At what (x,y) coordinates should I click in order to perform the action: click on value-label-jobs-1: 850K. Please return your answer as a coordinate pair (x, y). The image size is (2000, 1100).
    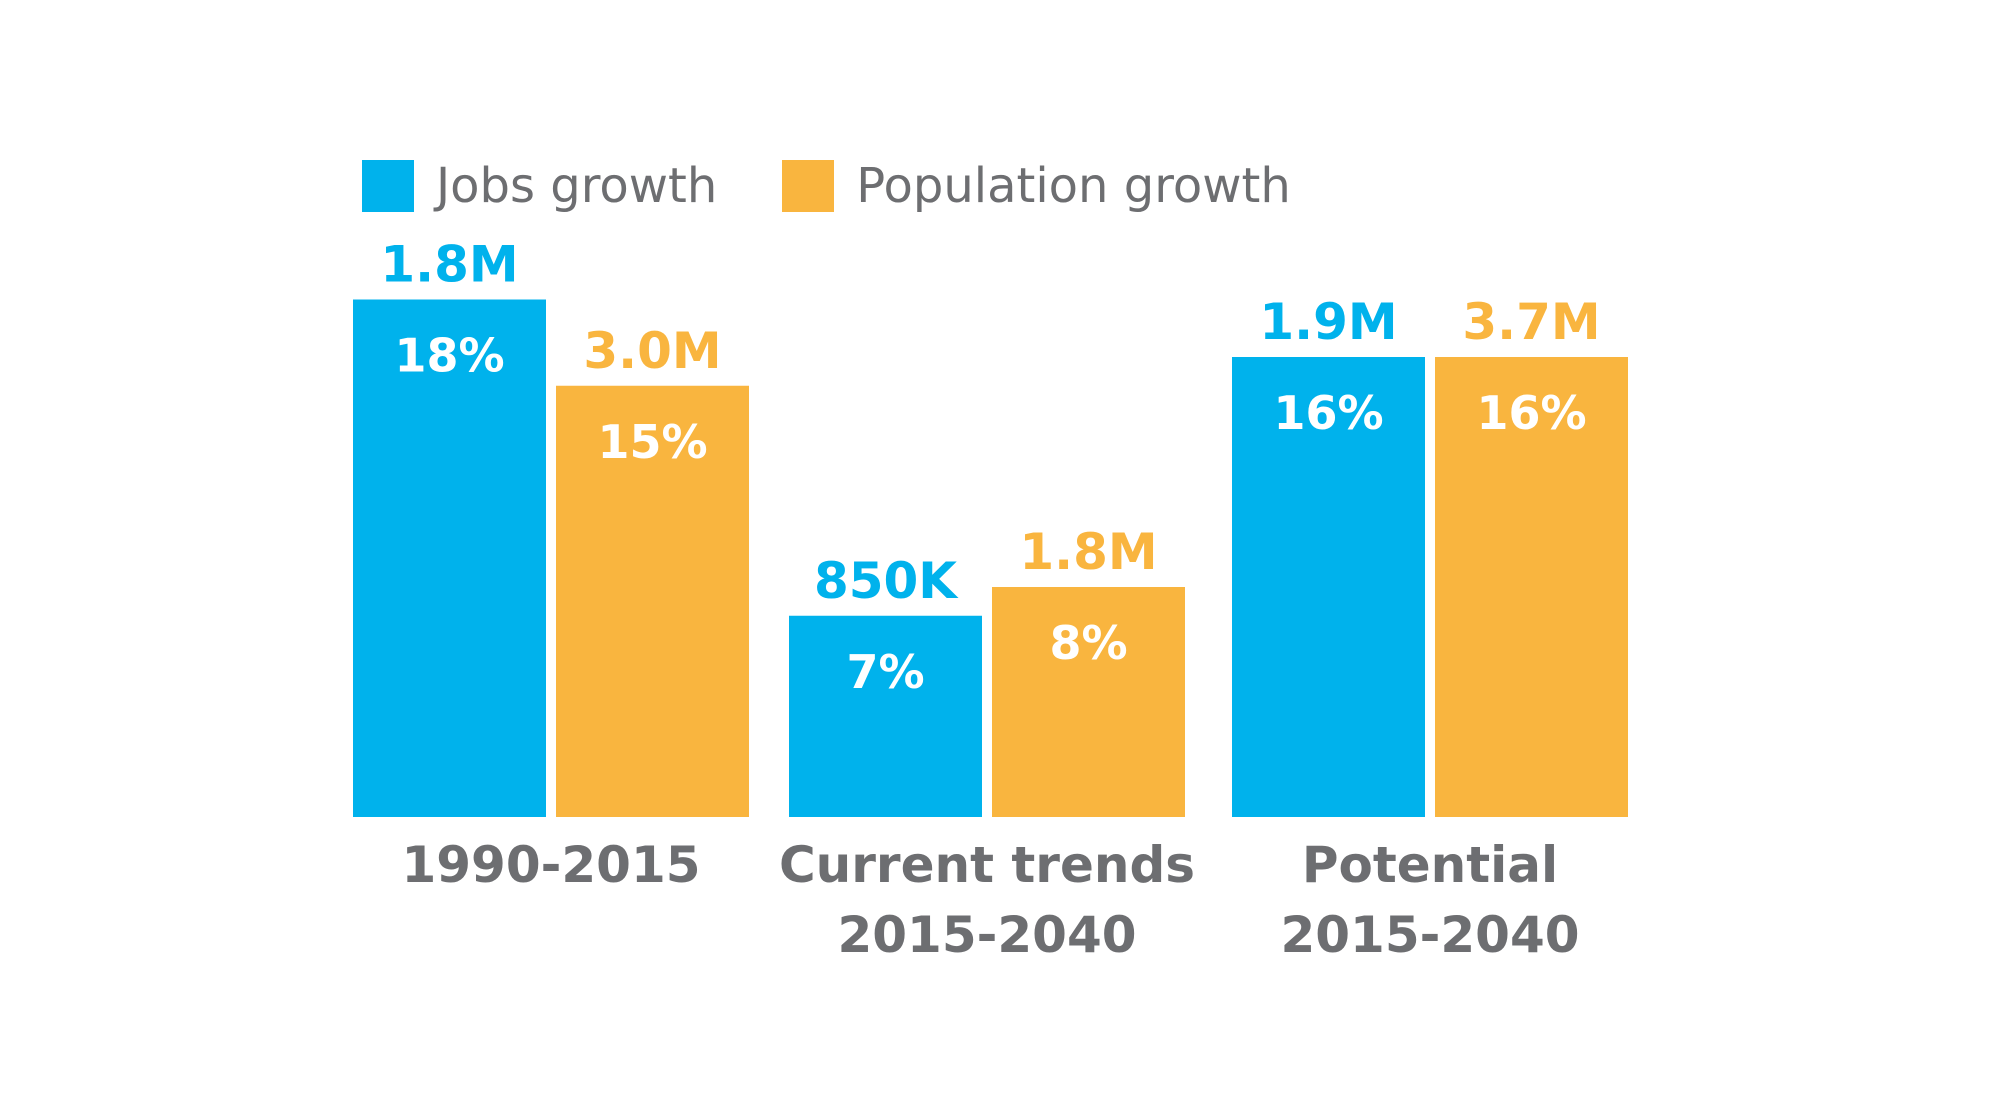
    Looking at the image, I should click on (886, 581).